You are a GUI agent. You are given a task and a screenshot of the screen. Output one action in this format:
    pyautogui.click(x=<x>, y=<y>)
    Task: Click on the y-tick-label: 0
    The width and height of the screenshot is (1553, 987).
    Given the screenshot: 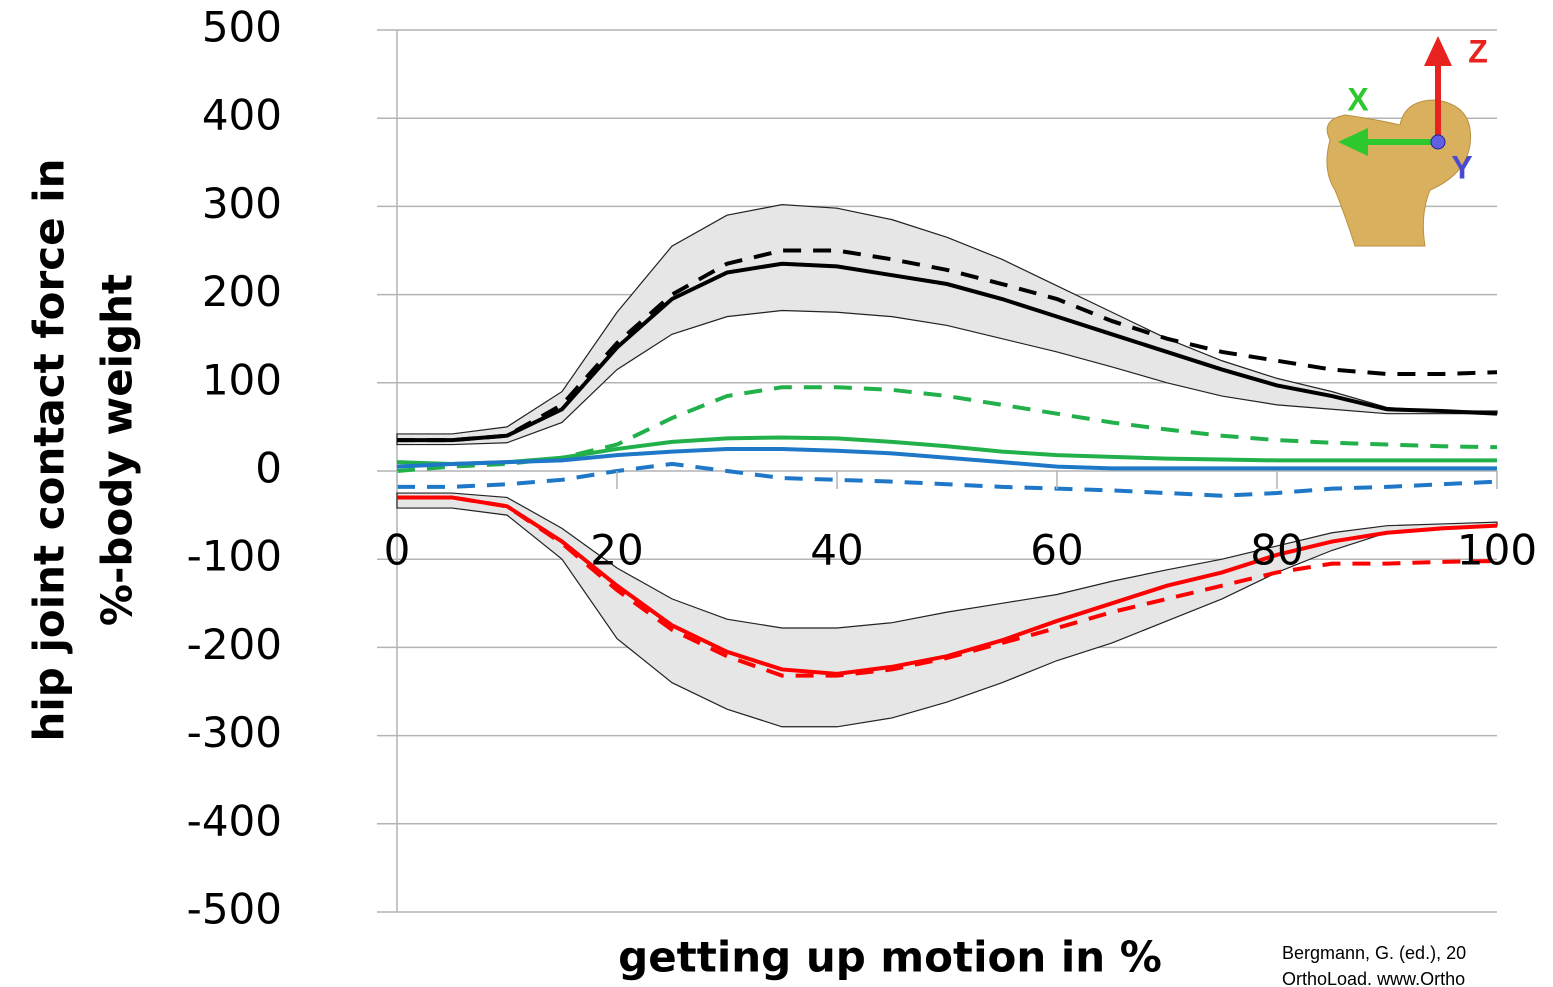 What is the action you would take?
    pyautogui.click(x=268, y=468)
    